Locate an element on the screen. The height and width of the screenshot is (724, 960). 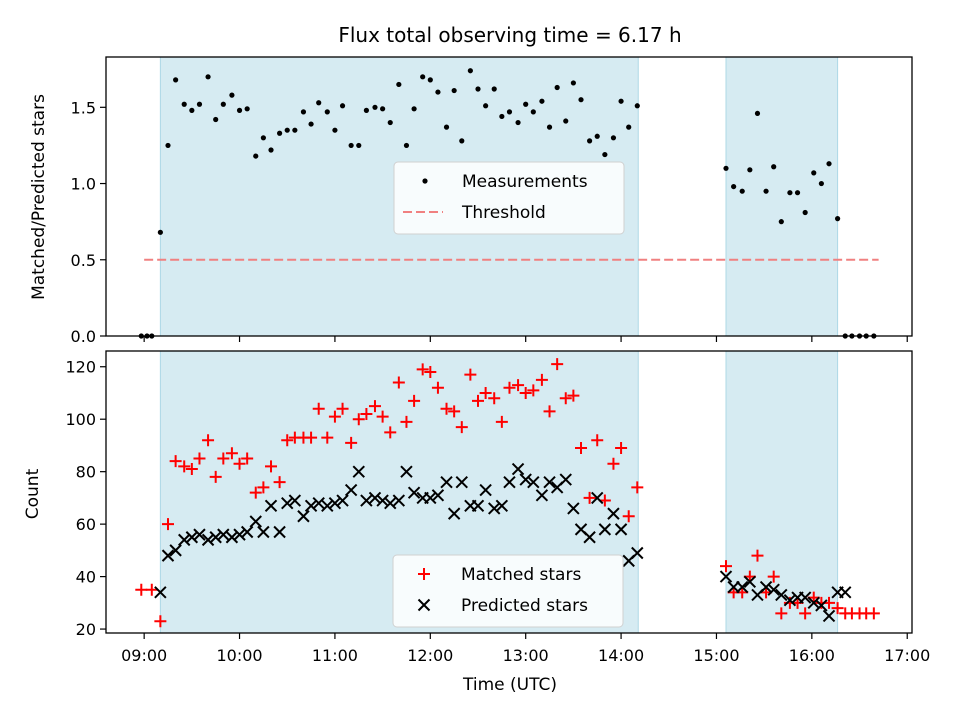
y-tick-label: 120 is located at coordinates (80, 367).